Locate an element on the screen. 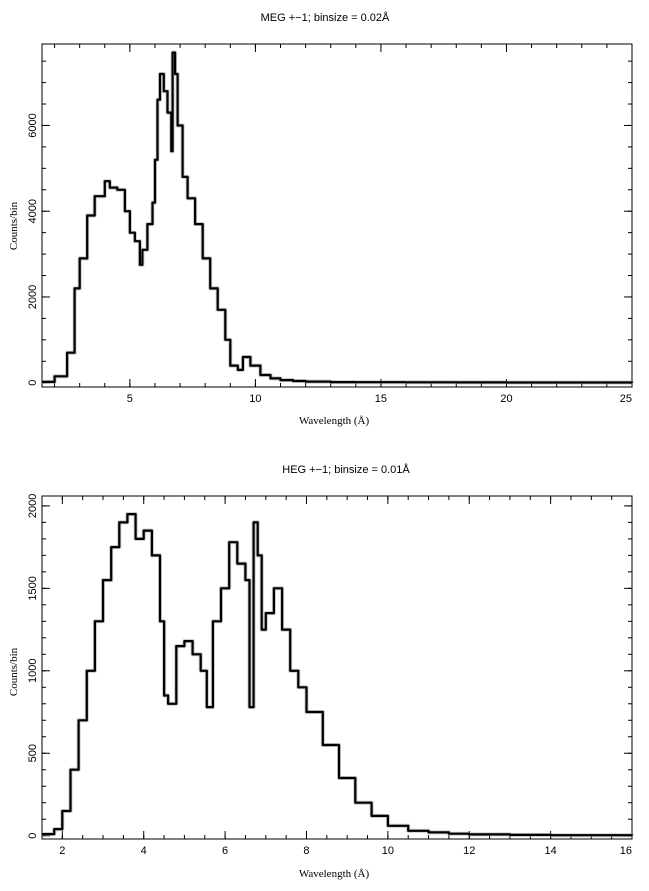  meg-x-tick-label: 15 is located at coordinates (381, 399).